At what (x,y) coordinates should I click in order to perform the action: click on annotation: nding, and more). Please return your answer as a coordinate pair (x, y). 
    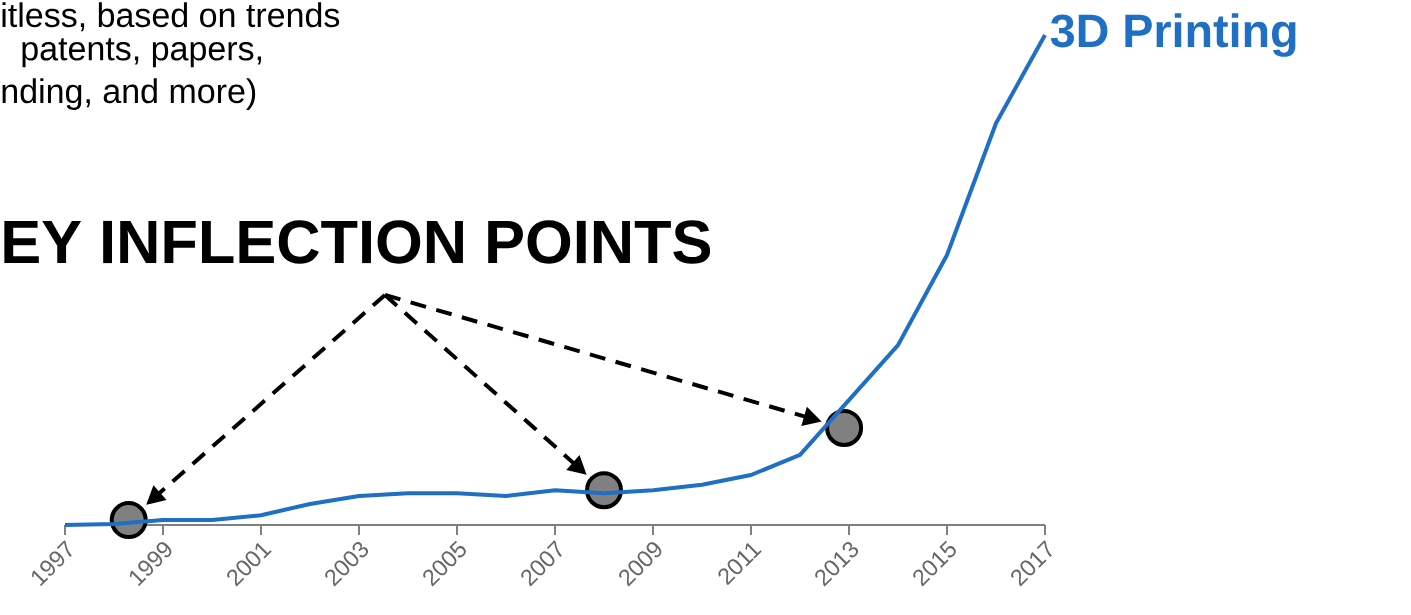
    Looking at the image, I should click on (129, 94).